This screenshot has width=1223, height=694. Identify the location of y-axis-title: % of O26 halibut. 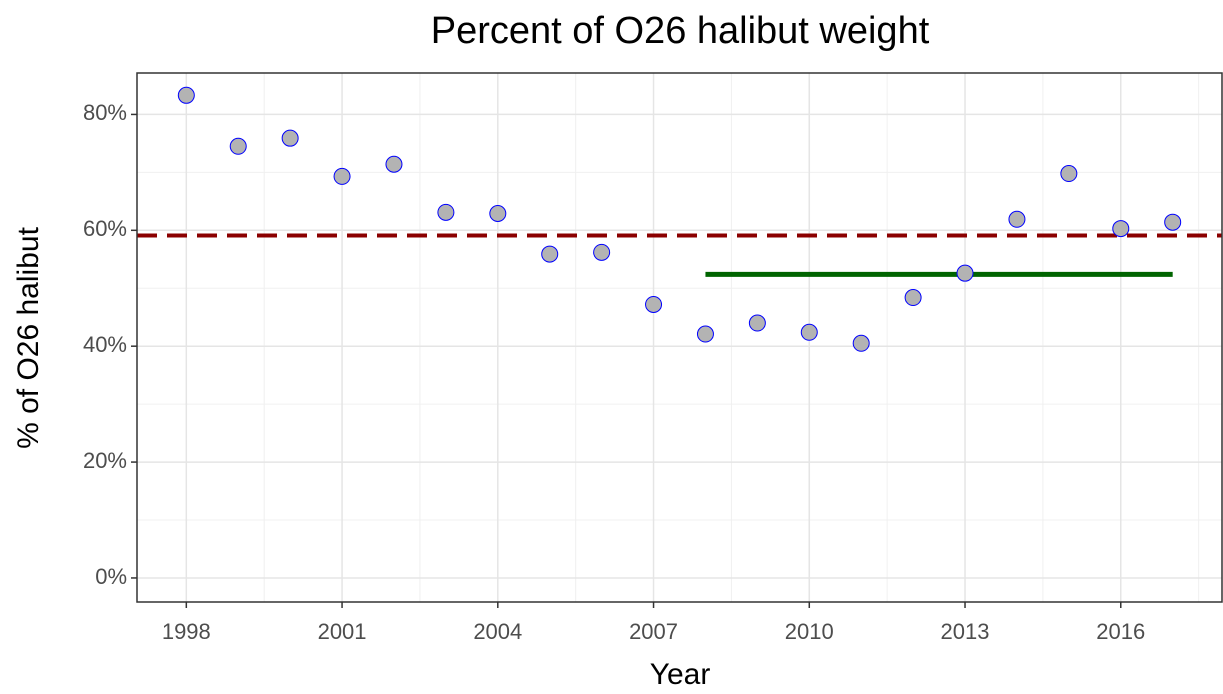
(28, 337).